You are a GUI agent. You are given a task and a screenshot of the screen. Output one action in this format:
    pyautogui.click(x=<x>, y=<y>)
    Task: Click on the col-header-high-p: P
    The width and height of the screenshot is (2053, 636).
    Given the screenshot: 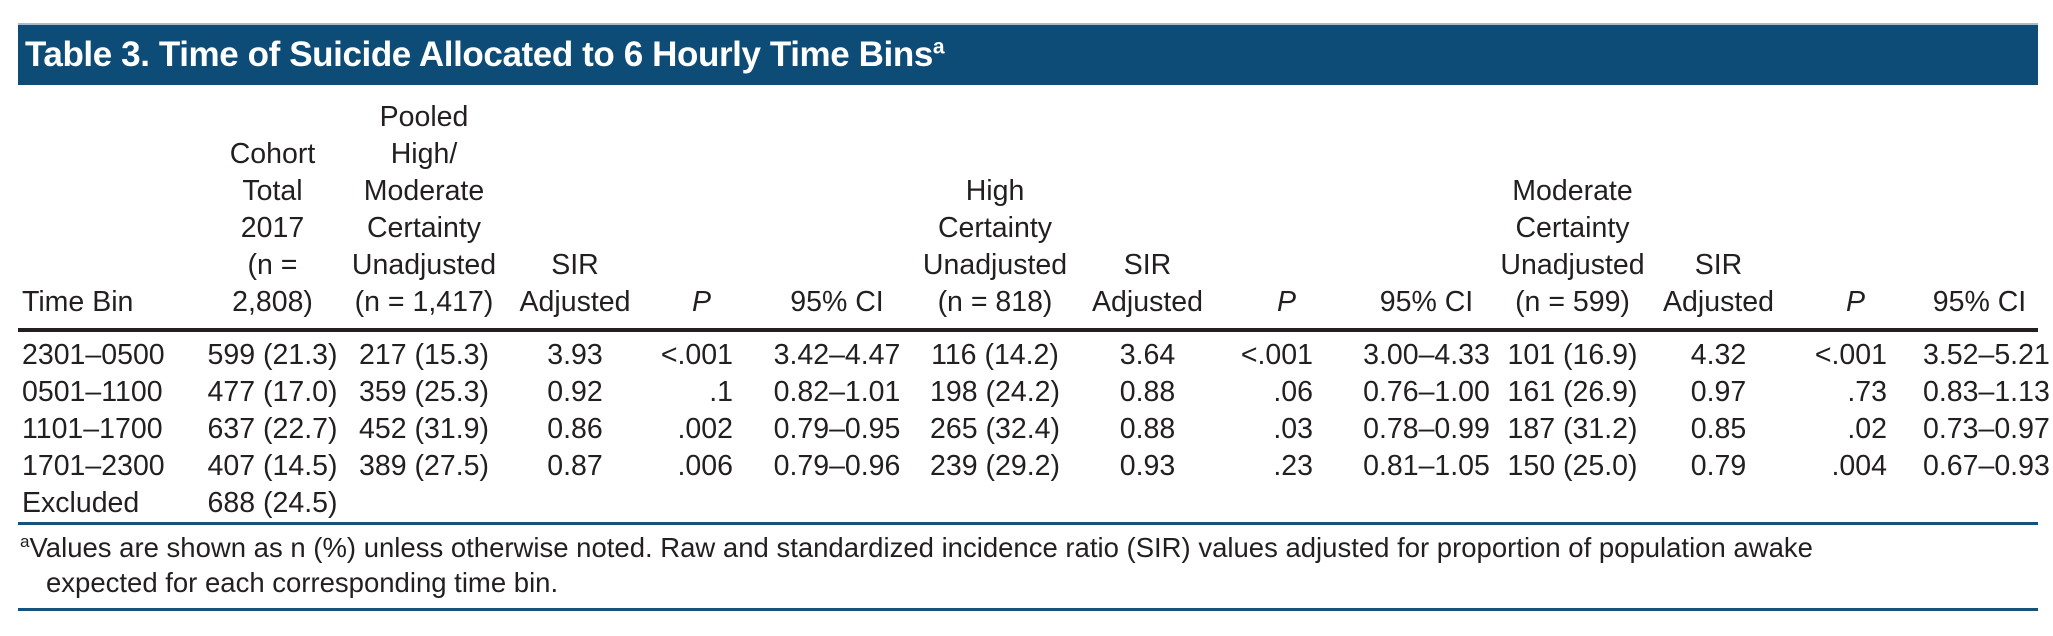 What is the action you would take?
    pyautogui.click(x=1286, y=208)
    